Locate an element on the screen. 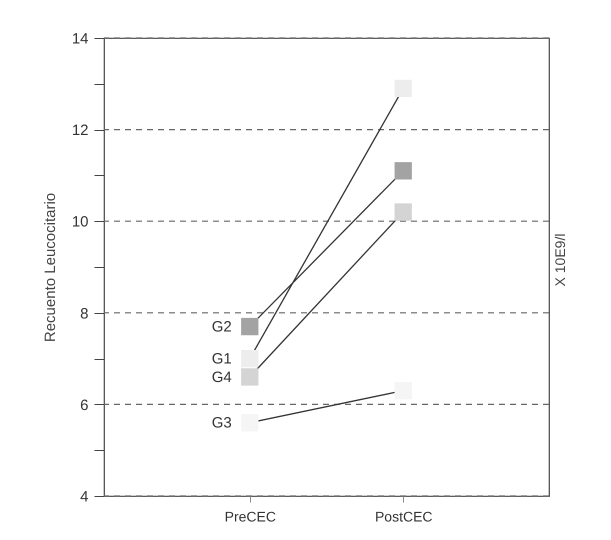 Image resolution: width=611 pixels, height=540 pixels. y-tick-label: 14 is located at coordinates (80, 39).